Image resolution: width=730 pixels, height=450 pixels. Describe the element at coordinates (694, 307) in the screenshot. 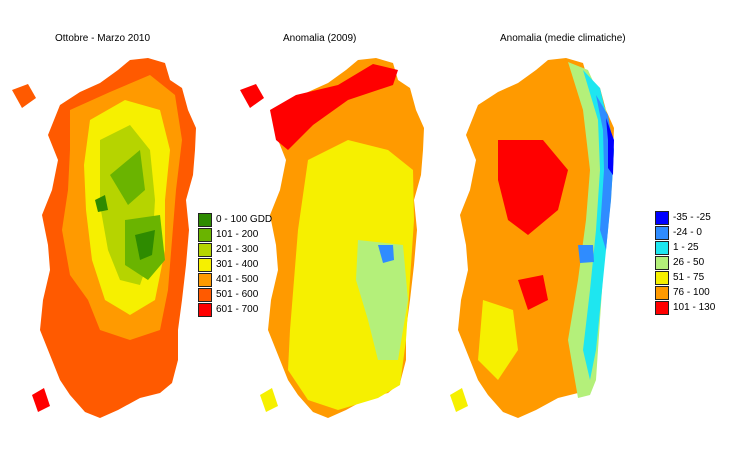

I see `legend-label: 101 - 130` at that location.